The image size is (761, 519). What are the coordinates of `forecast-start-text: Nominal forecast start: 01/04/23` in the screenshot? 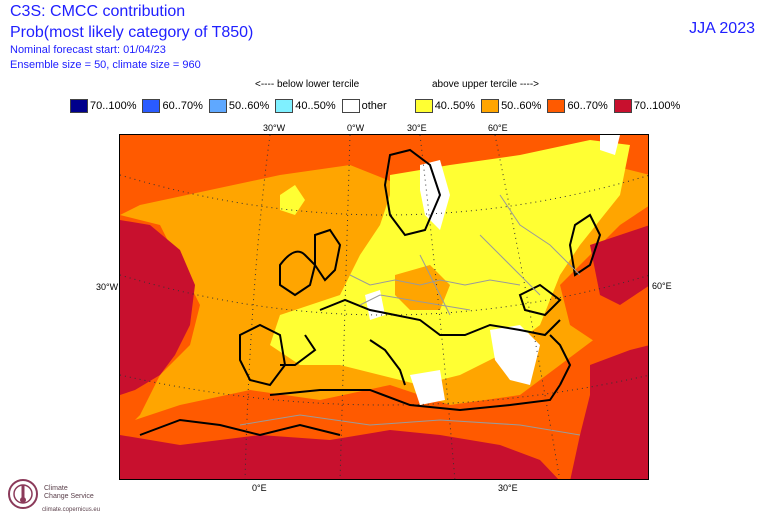 It's located at (88, 50).